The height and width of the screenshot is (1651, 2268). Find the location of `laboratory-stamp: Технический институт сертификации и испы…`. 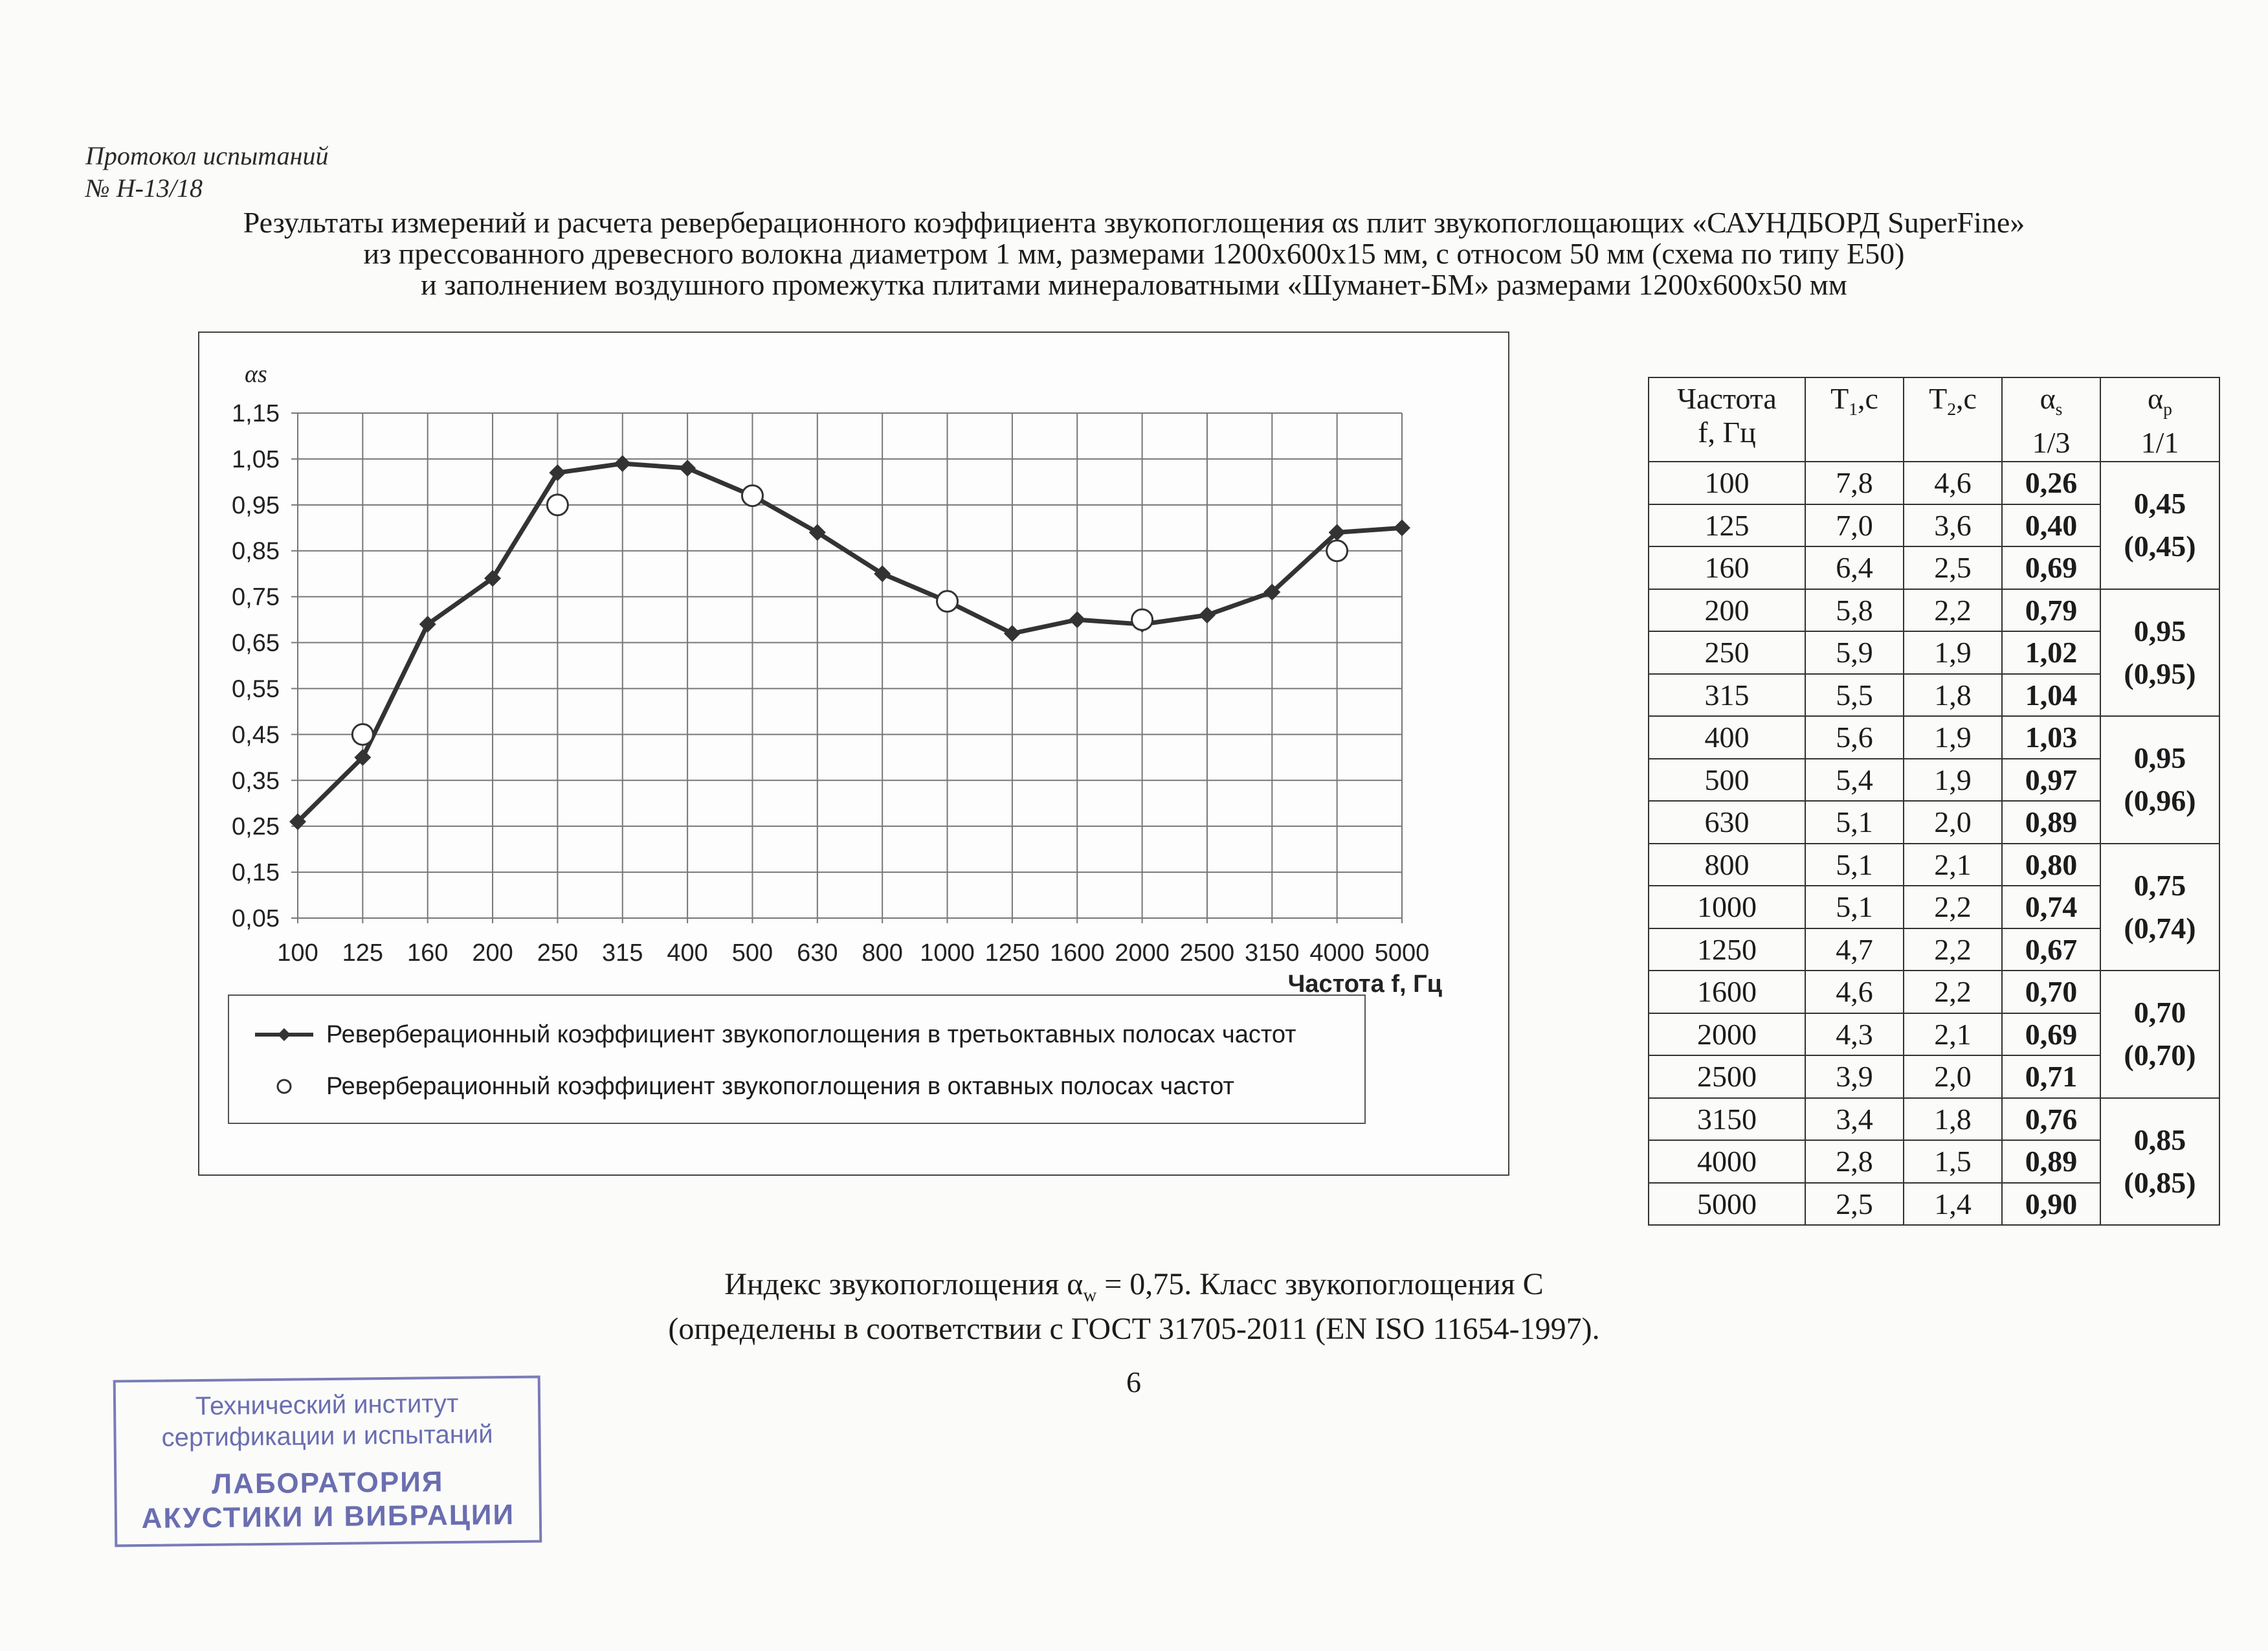

laboratory-stamp: Технический институт сертификации и испы… is located at coordinates (327, 1461).